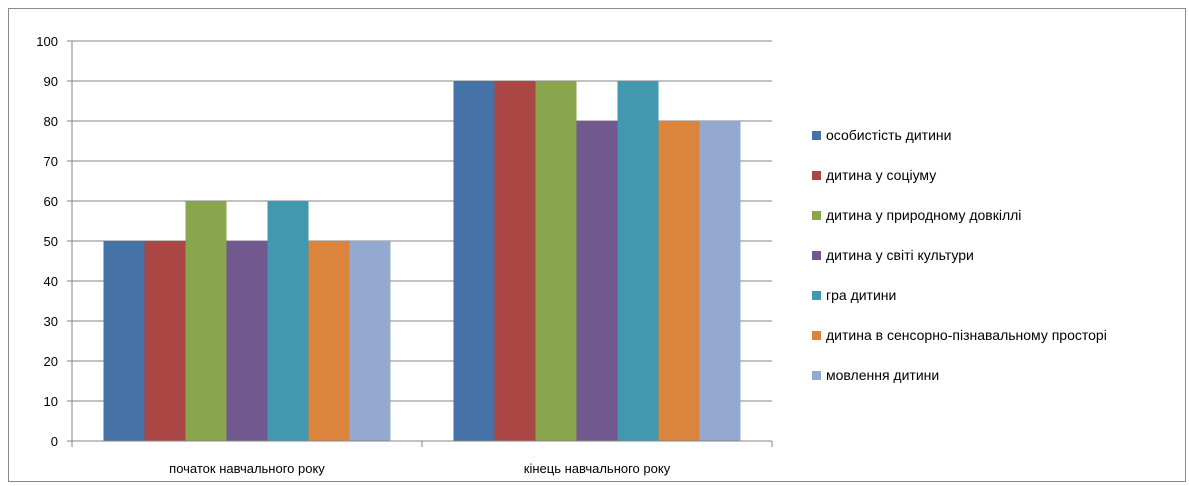 Image resolution: width=1189 pixels, height=486 pixels. What do you see at coordinates (51, 321) in the screenshot?
I see `y-tick-label-30: 30` at bounding box center [51, 321].